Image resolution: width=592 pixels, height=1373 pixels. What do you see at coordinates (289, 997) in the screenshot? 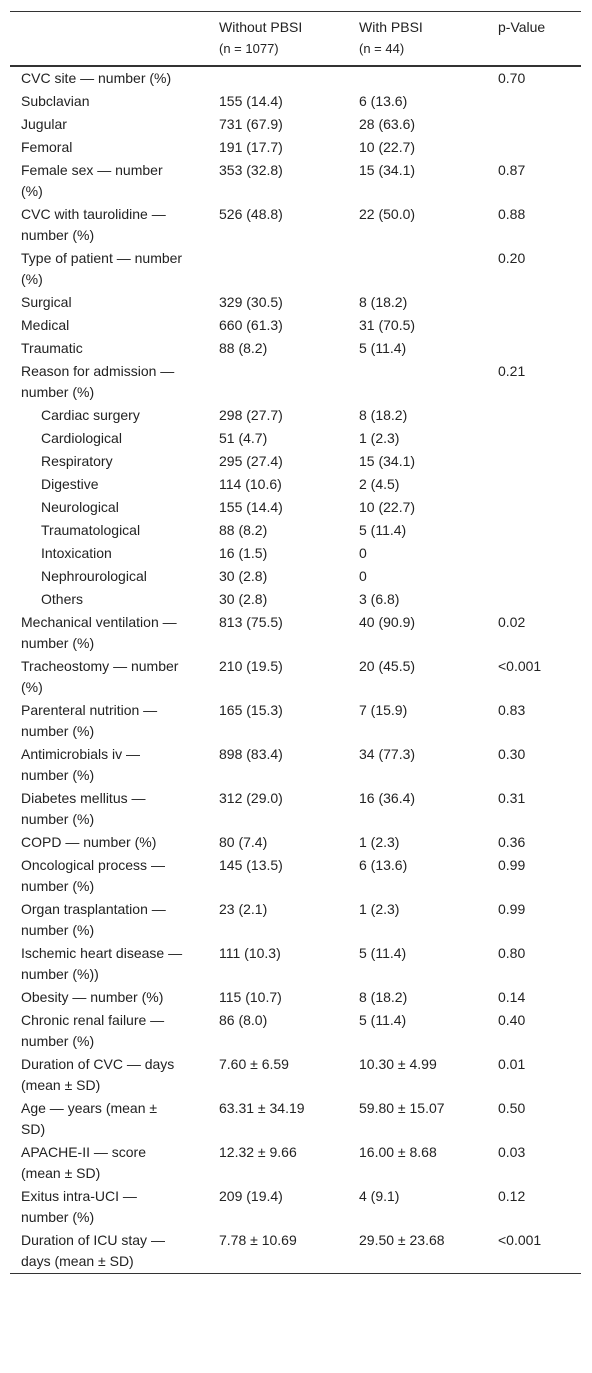
I see `cell: 115 (10.7)` at bounding box center [289, 997].